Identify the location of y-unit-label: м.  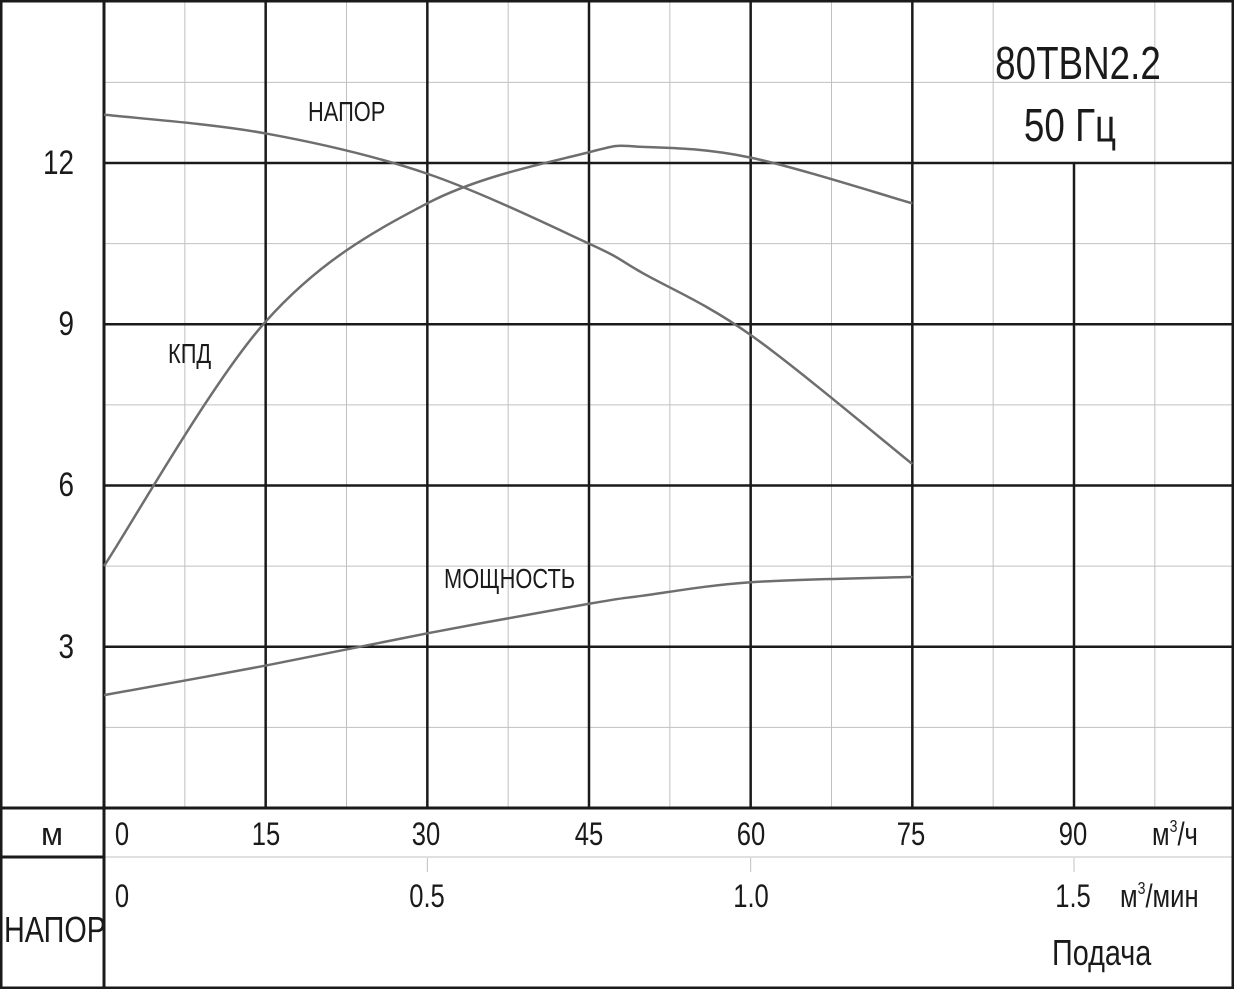
(52, 834).